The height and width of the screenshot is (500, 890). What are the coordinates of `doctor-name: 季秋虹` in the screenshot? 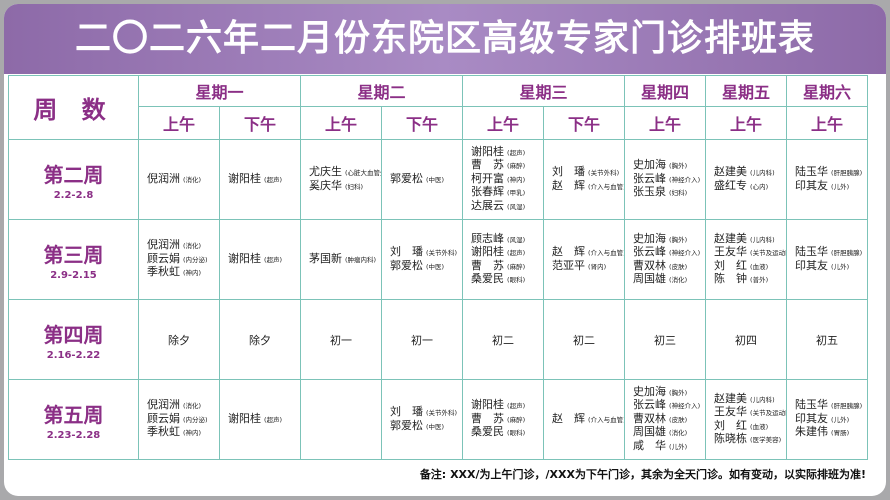 It's located at (163, 432).